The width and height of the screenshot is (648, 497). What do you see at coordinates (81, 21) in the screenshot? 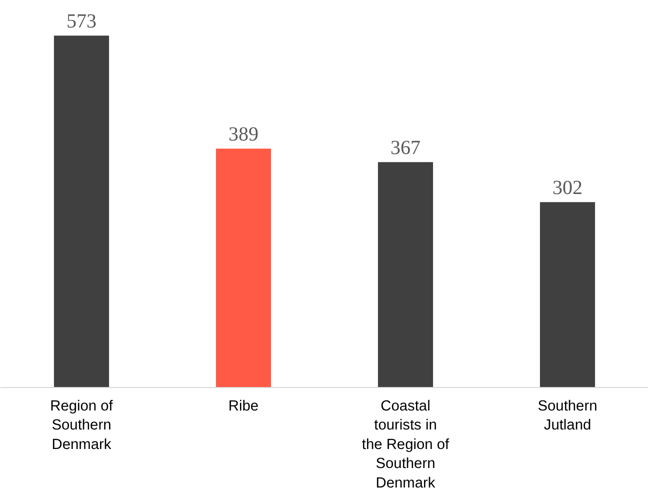
I see `data-label: 573` at bounding box center [81, 21].